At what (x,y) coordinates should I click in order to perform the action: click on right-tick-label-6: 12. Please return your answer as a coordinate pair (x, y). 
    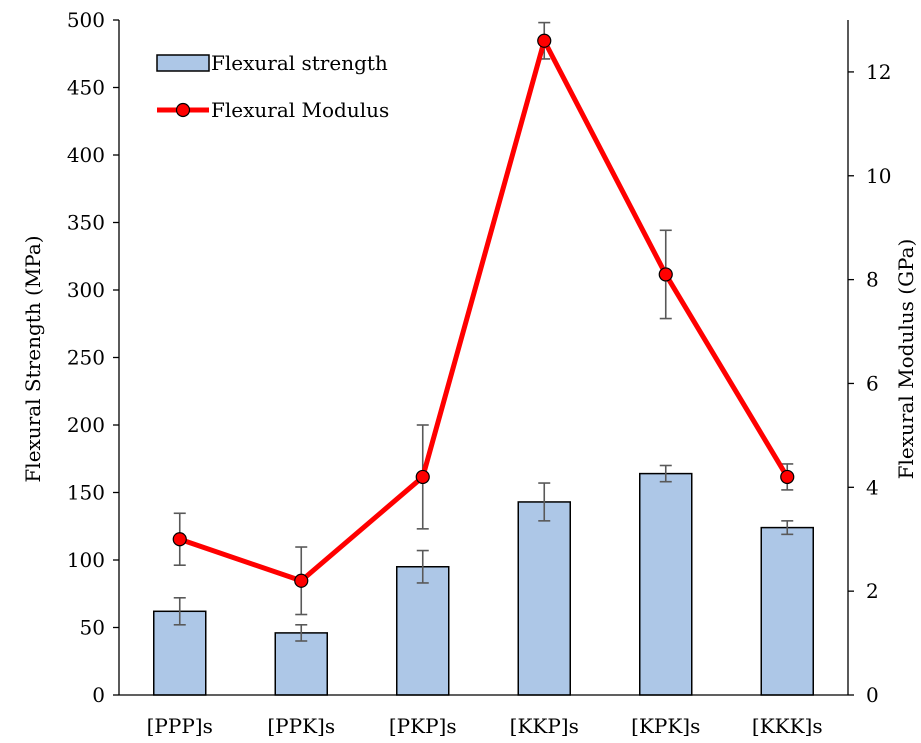
    Looking at the image, I should click on (878, 72).